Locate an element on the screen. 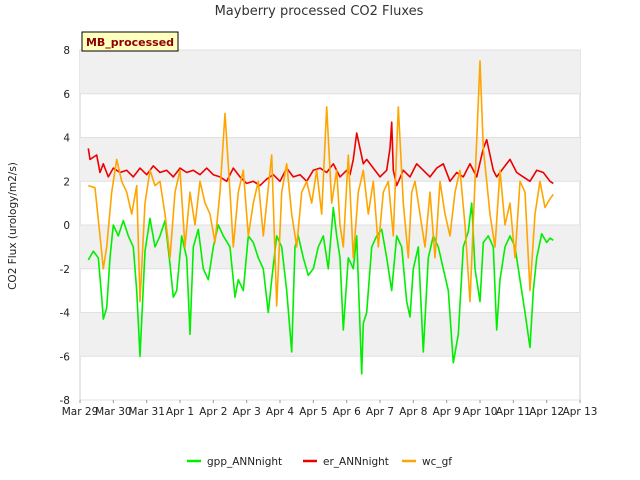 The height and width of the screenshot is (480, 640). legend: gpp_ANNnight er_ANNnight wc_gf is located at coordinates (319, 462).